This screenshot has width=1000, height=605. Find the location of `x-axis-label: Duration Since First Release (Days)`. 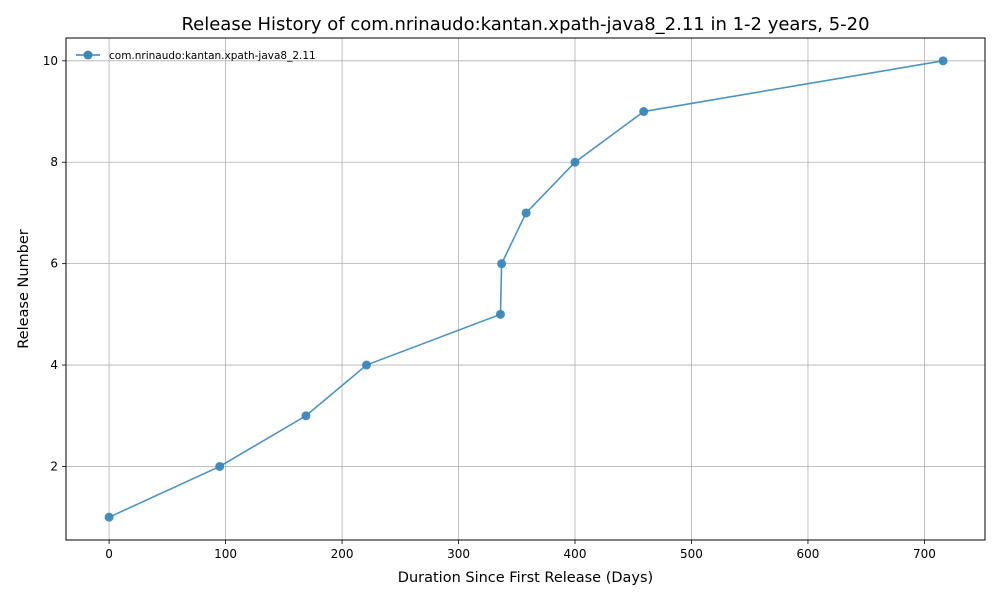

x-axis-label: Duration Since First Release (Days) is located at coordinates (525, 578).